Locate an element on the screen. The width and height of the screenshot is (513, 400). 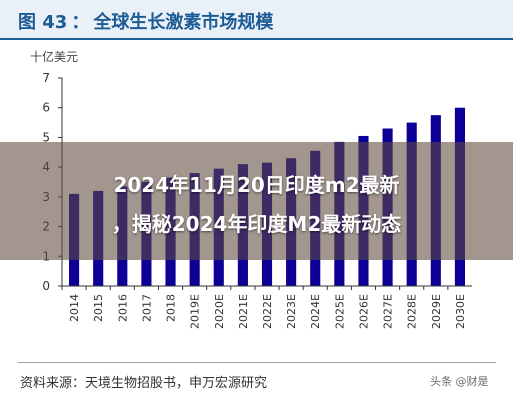
x-tick-label: 2021E is located at coordinates (243, 311).